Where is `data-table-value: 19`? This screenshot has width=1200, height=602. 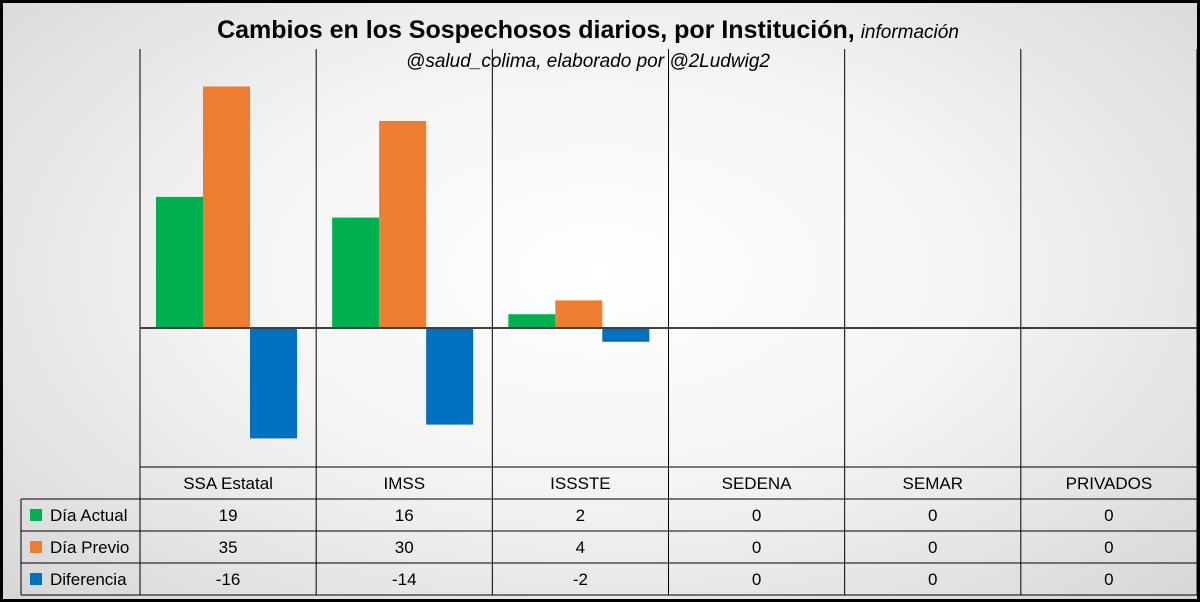
data-table-value: 19 is located at coordinates (228, 515).